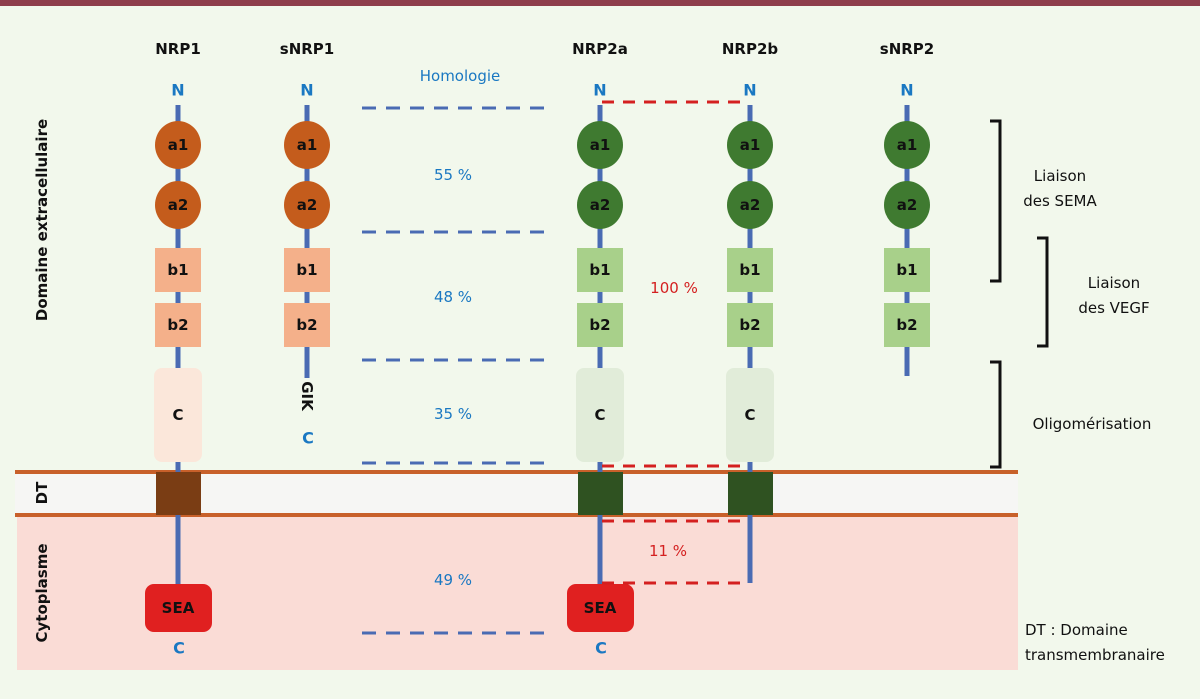 This screenshot has width=1200, height=699. I want to click on oligo-bracket, so click(996, 414).